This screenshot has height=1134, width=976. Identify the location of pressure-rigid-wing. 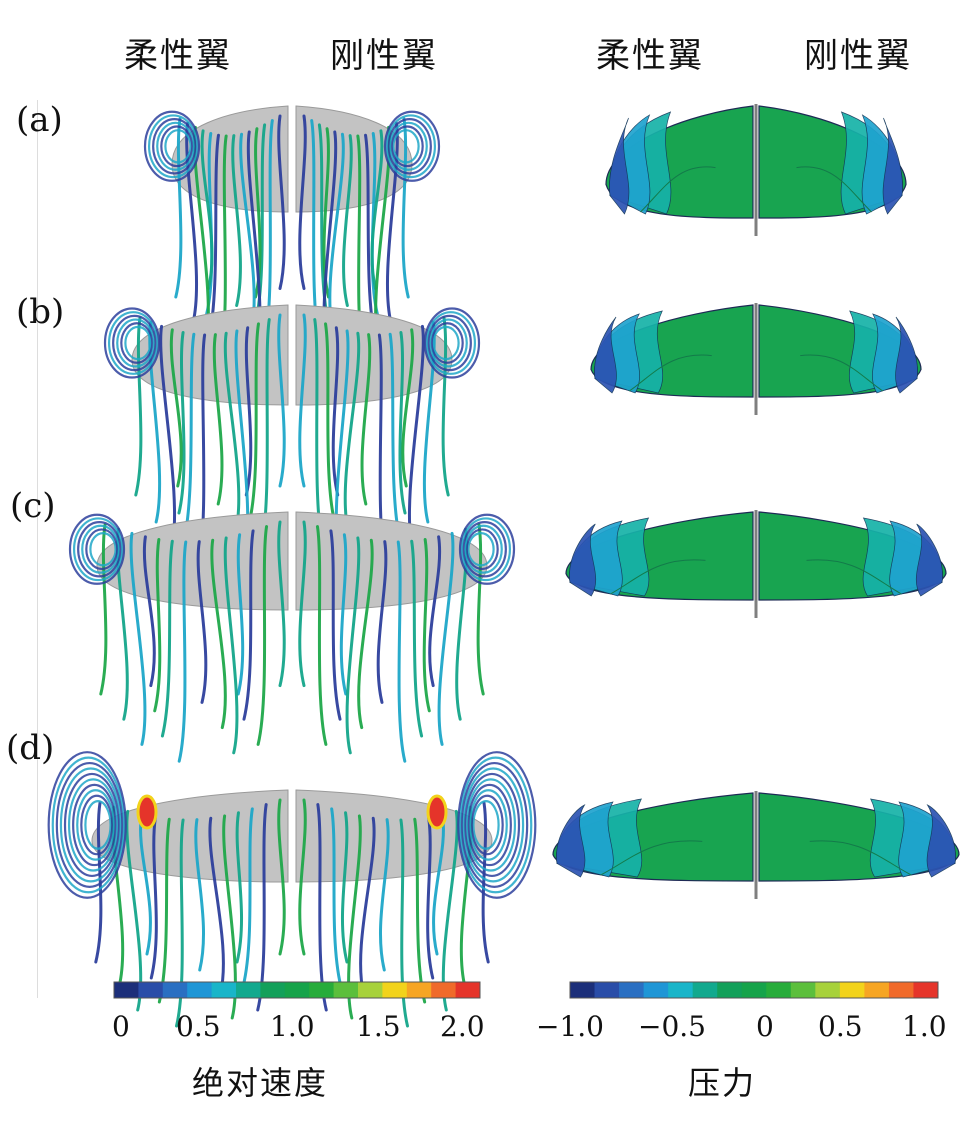
(859, 837).